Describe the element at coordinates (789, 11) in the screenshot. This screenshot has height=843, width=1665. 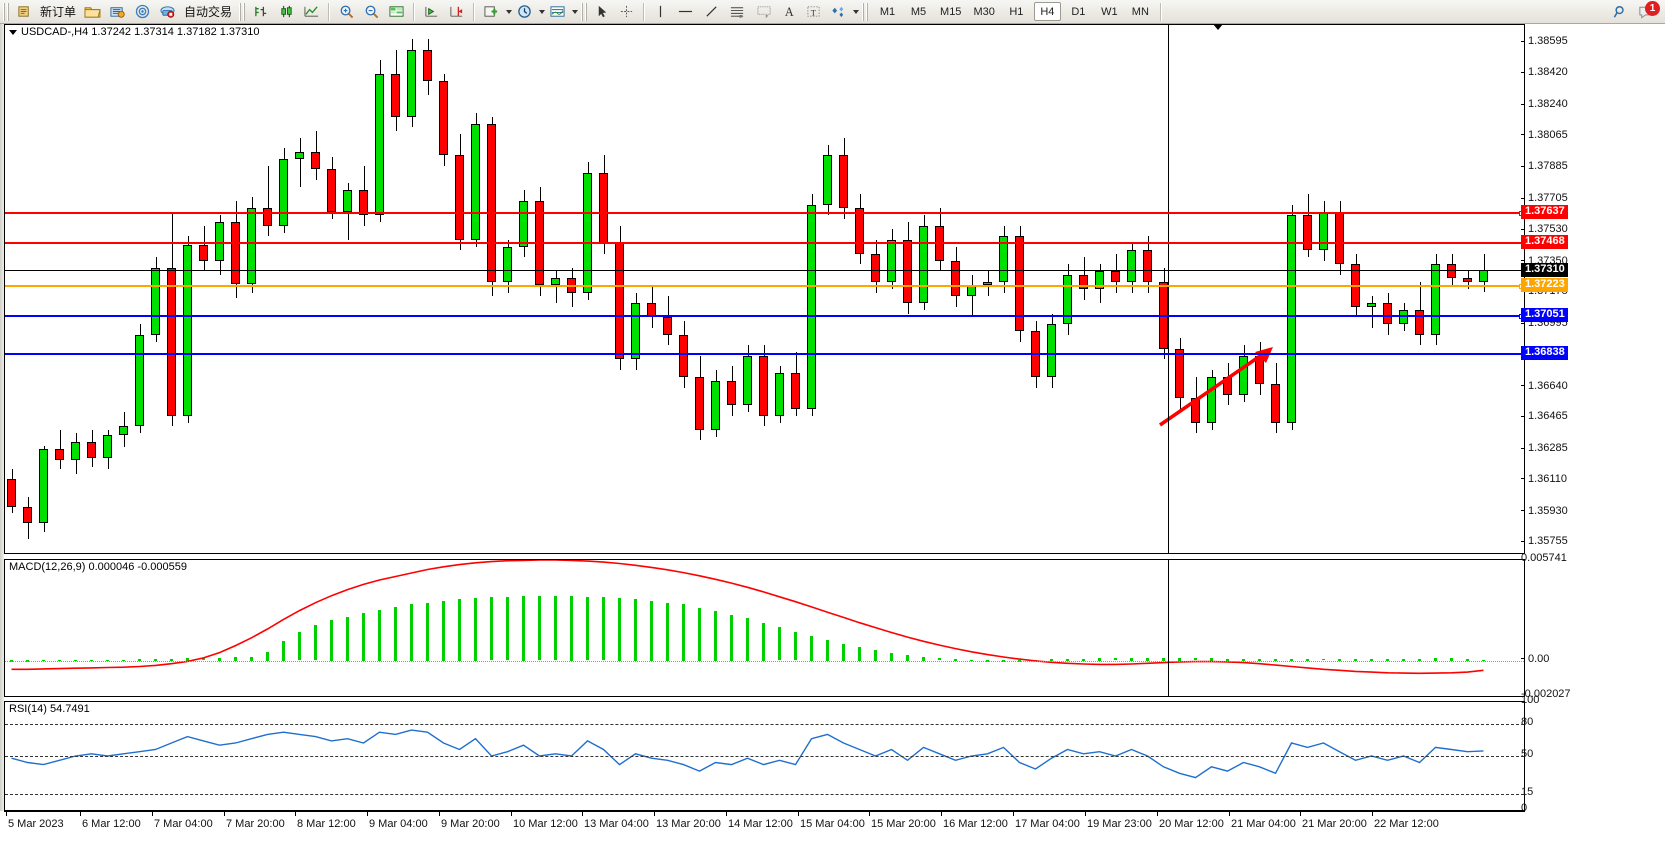
I see `text-icon: A` at that location.